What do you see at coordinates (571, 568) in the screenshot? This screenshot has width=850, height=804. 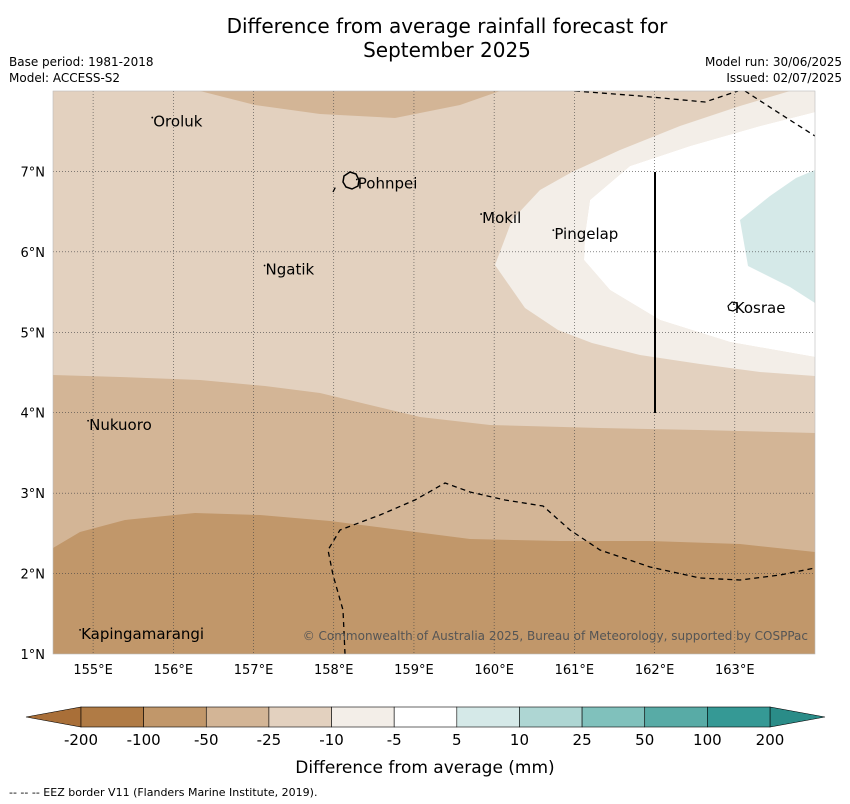 I see `eez-border-south` at bounding box center [571, 568].